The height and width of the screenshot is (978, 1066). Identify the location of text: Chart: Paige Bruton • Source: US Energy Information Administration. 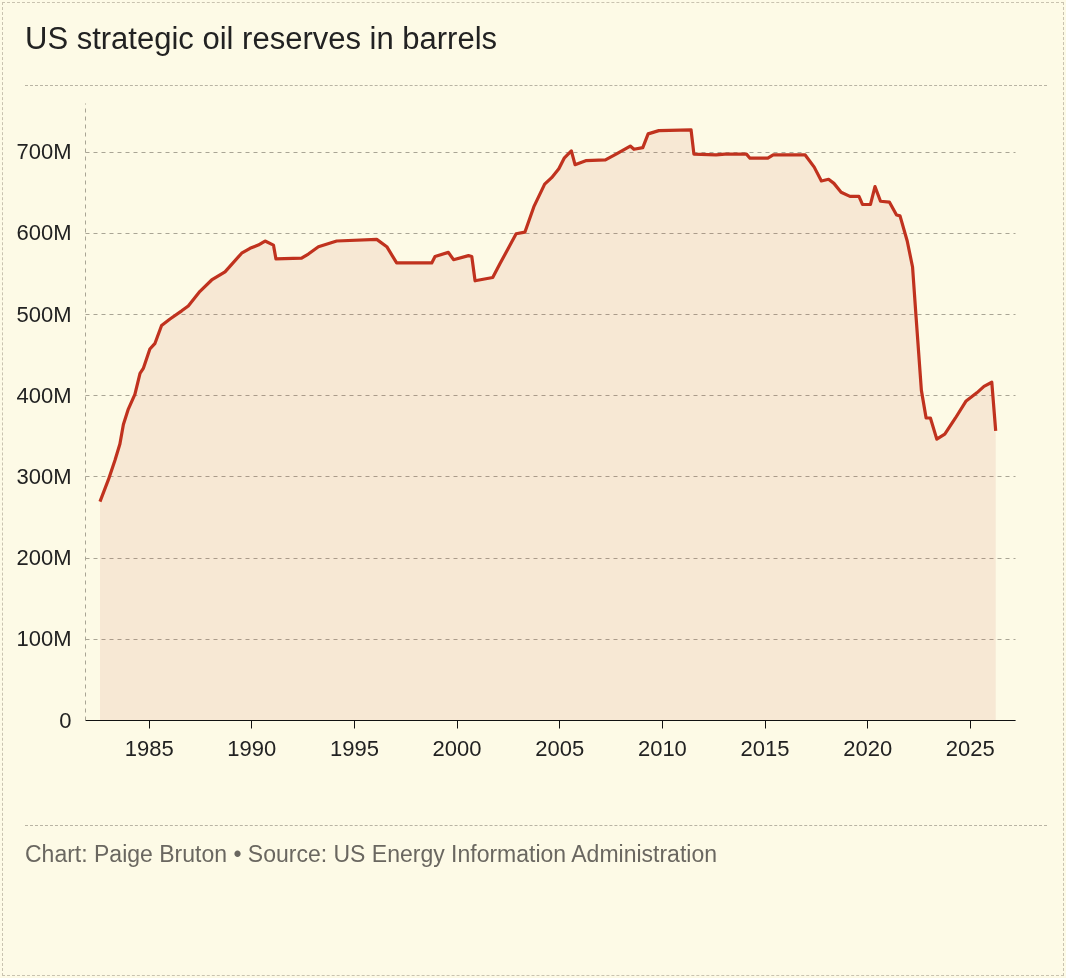
(371, 854).